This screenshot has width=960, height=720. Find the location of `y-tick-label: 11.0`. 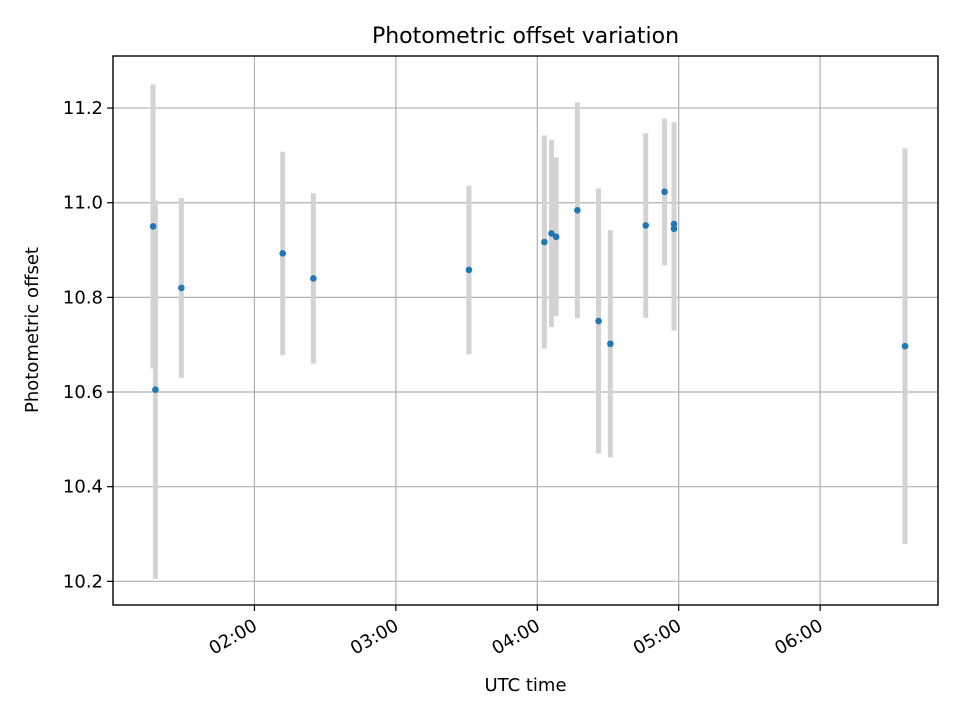

y-tick-label: 11.0 is located at coordinates (83, 203).